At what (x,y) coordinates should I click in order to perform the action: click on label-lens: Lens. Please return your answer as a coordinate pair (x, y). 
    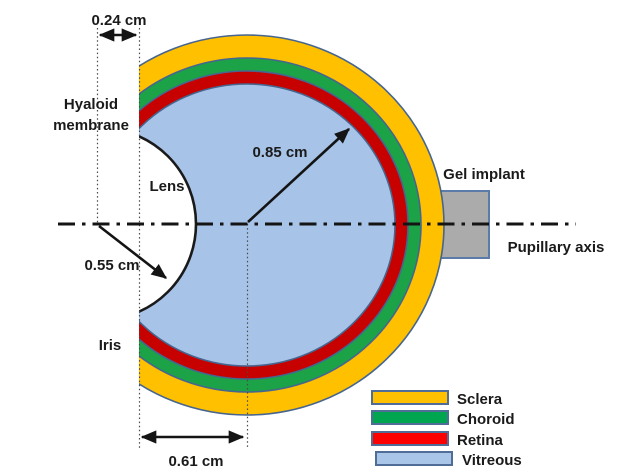
    Looking at the image, I should click on (166, 186).